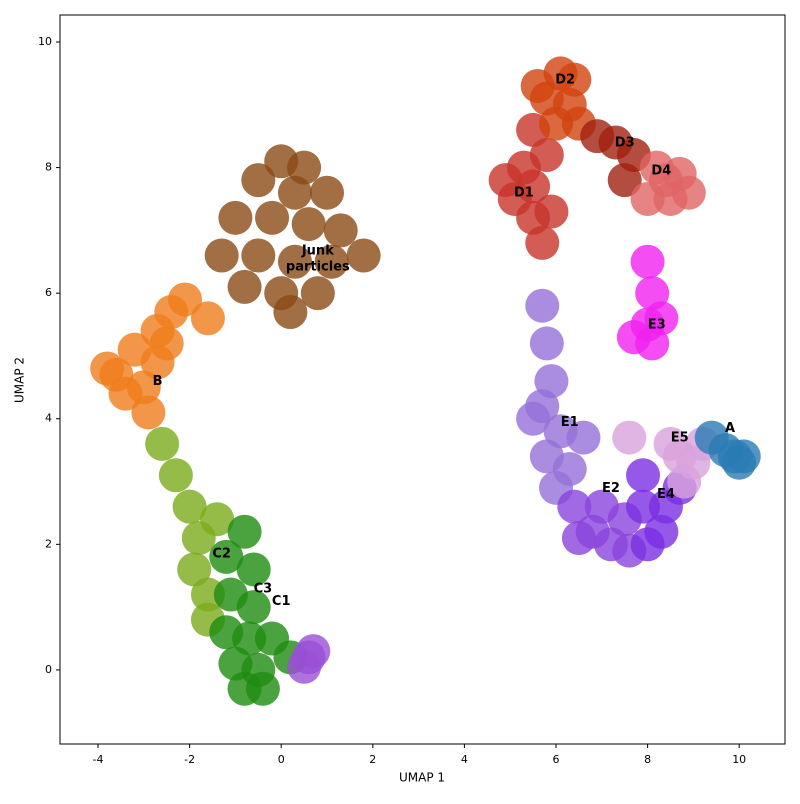 The width and height of the screenshot is (800, 804). I want to click on cluster-label: E1, so click(570, 421).